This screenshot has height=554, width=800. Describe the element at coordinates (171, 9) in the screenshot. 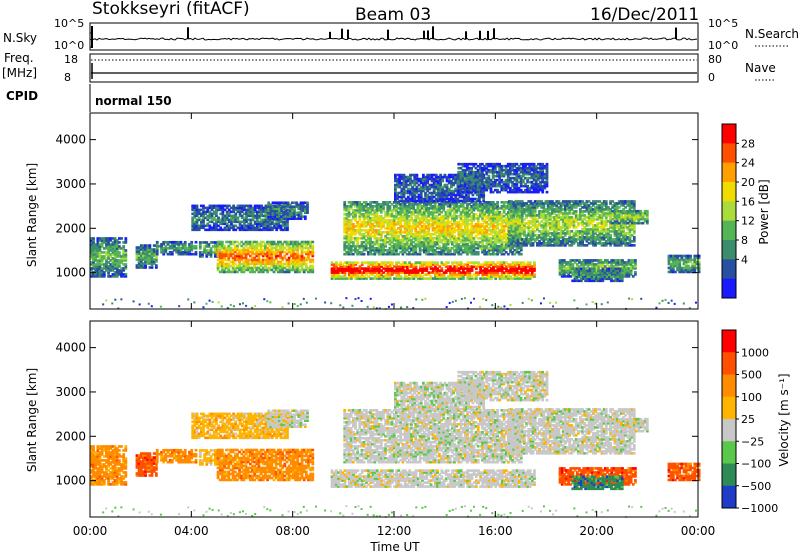

I see `station-title: Stokkseyri (fitACF)` at that location.